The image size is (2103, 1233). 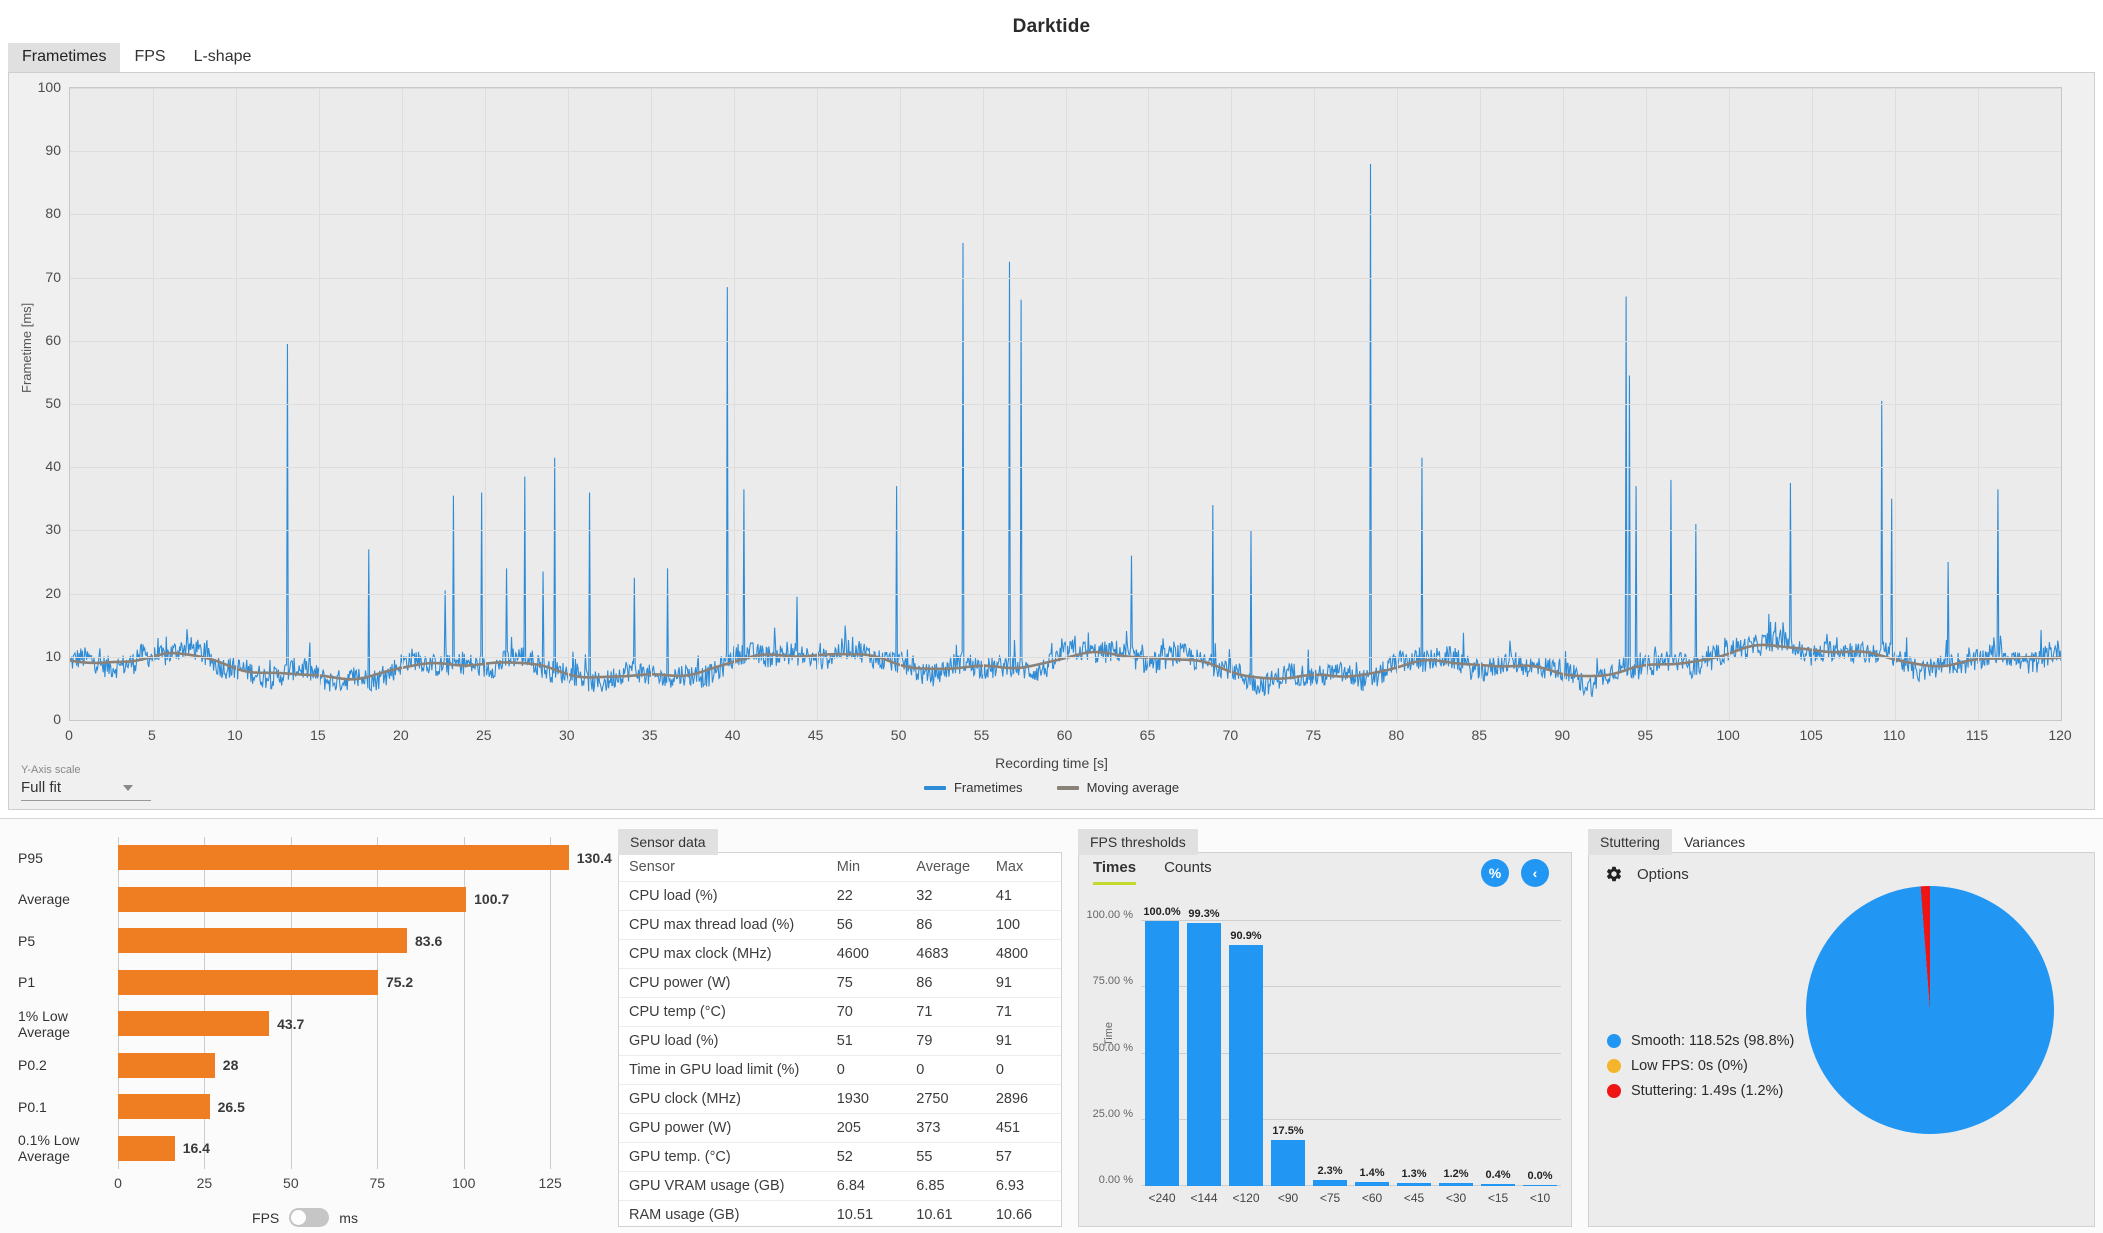 I want to click on tab-variances: Variances, so click(x=1714, y=842).